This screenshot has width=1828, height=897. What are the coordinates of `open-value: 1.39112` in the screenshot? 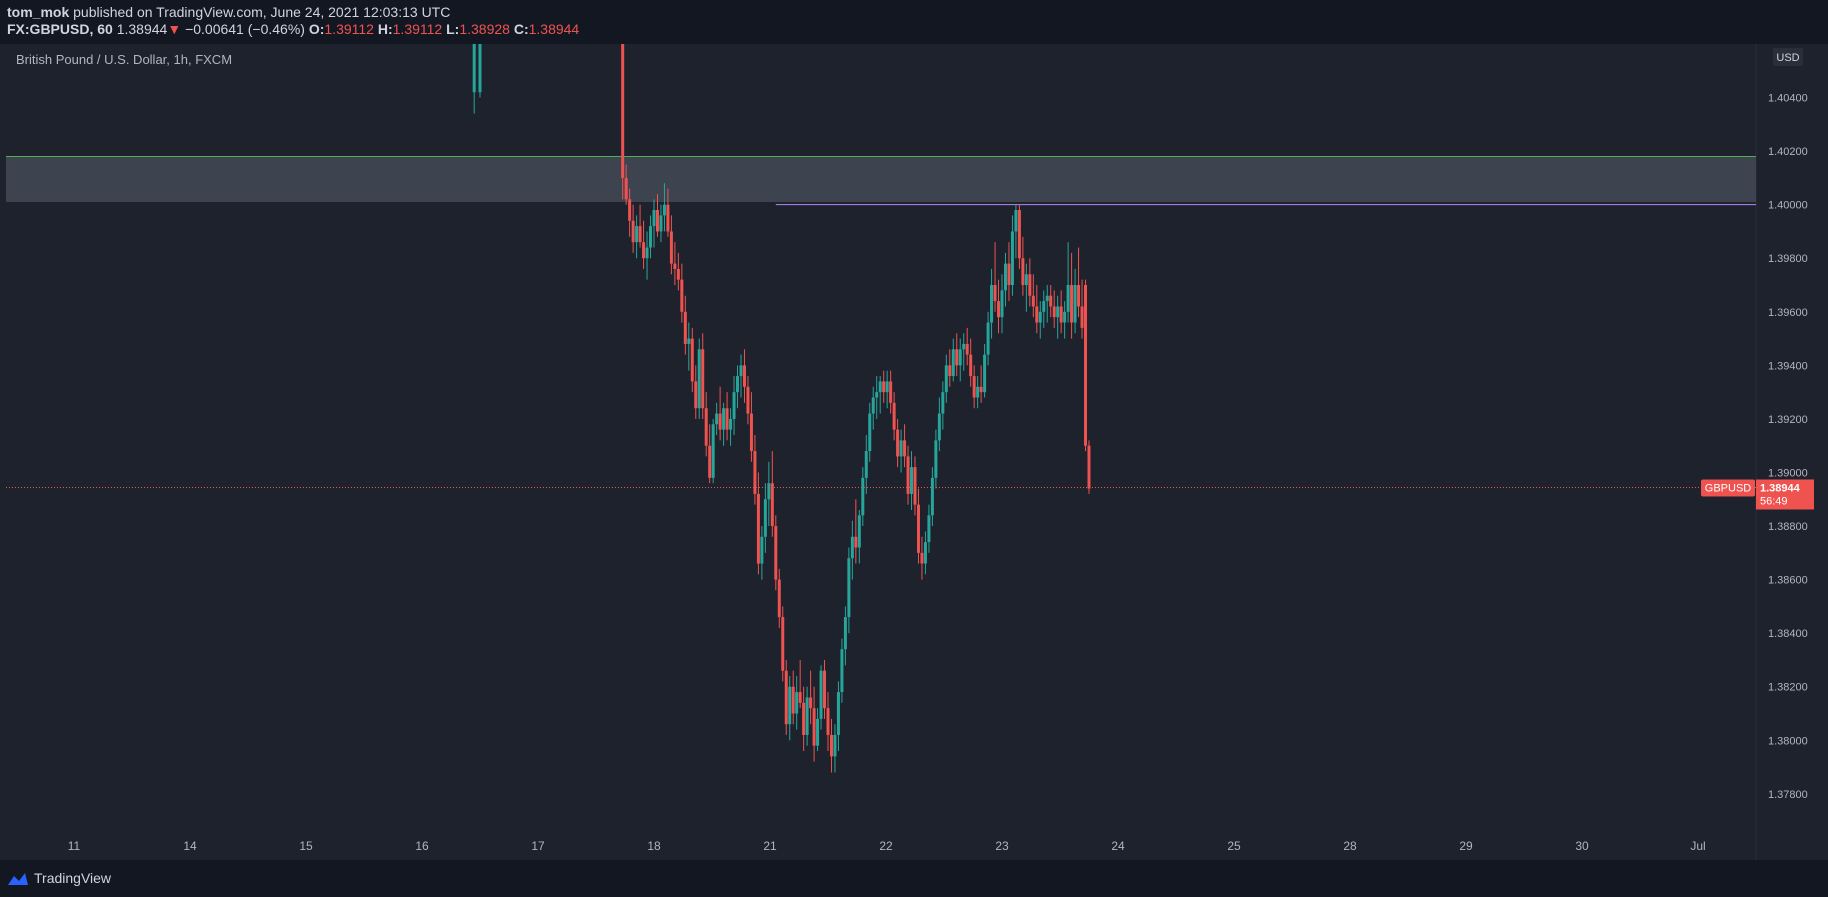 It's located at (349, 29).